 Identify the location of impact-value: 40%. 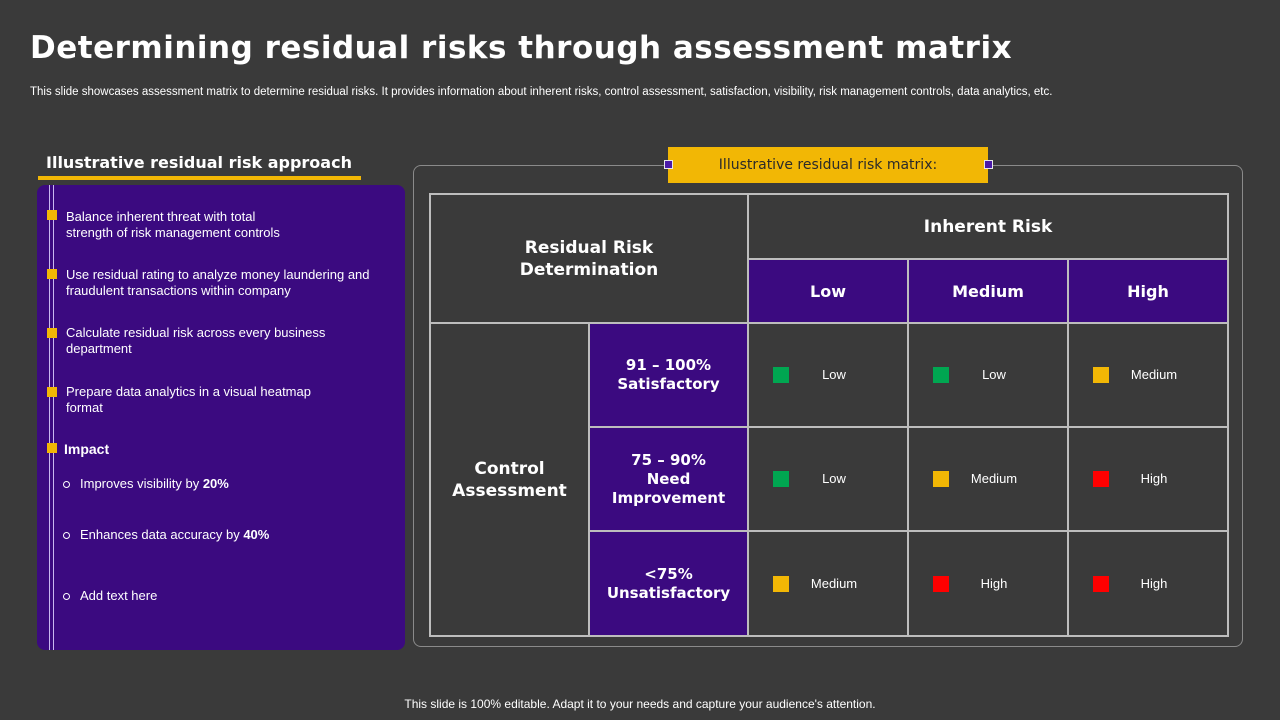
(256, 534).